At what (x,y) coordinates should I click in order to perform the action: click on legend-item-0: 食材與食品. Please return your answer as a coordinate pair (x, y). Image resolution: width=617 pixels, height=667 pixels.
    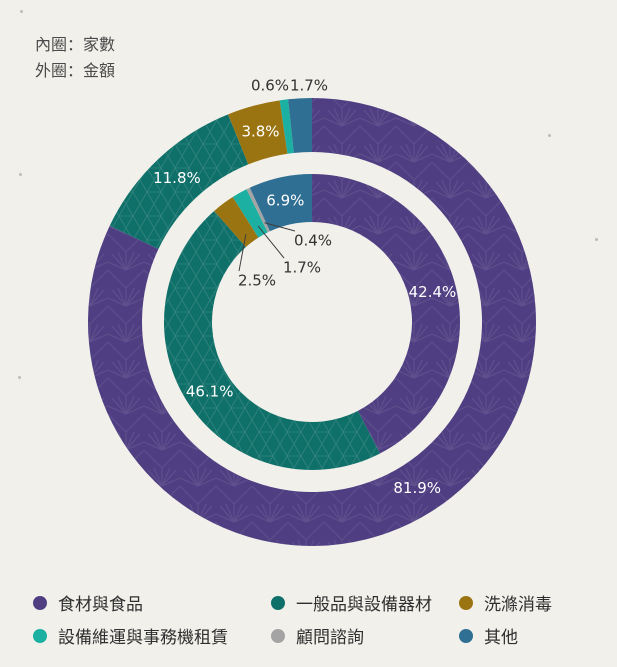
    Looking at the image, I should click on (88, 602).